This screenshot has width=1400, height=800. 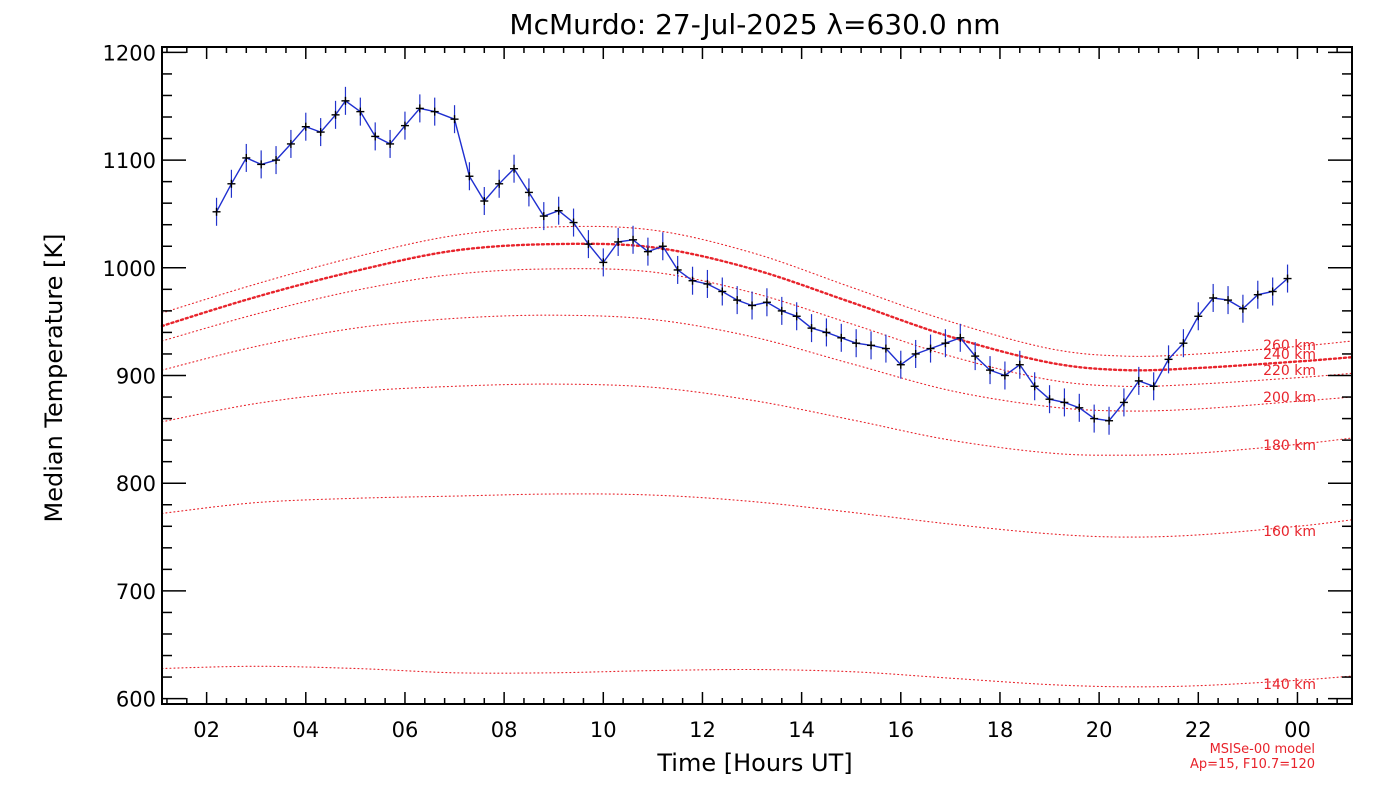 I want to click on model-label-240-km: 240 km, so click(x=1289, y=355).